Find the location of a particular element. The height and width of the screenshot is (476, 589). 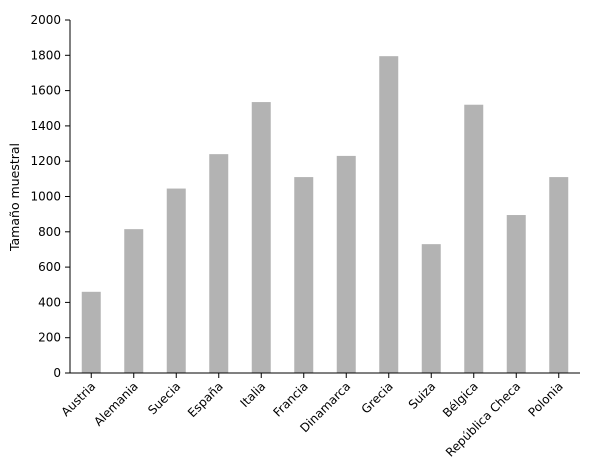

y-tick-label: 0 is located at coordinates (57, 373).